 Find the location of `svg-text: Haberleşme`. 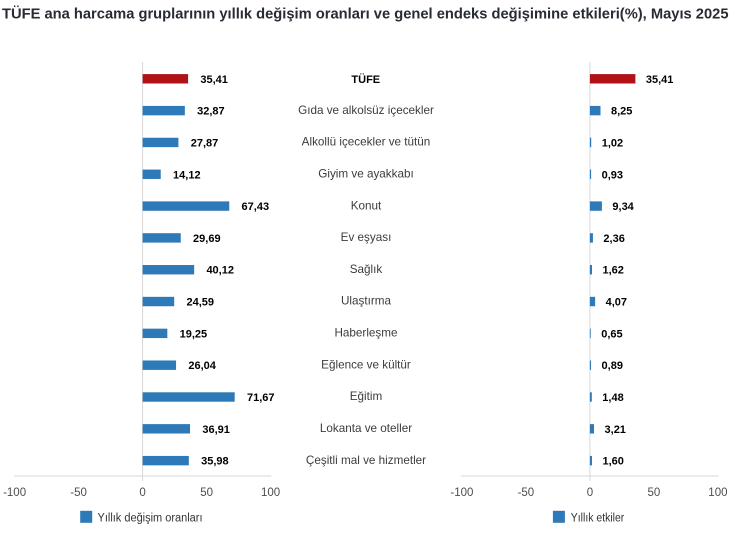

svg-text: Haberleşme is located at coordinates (365, 333).